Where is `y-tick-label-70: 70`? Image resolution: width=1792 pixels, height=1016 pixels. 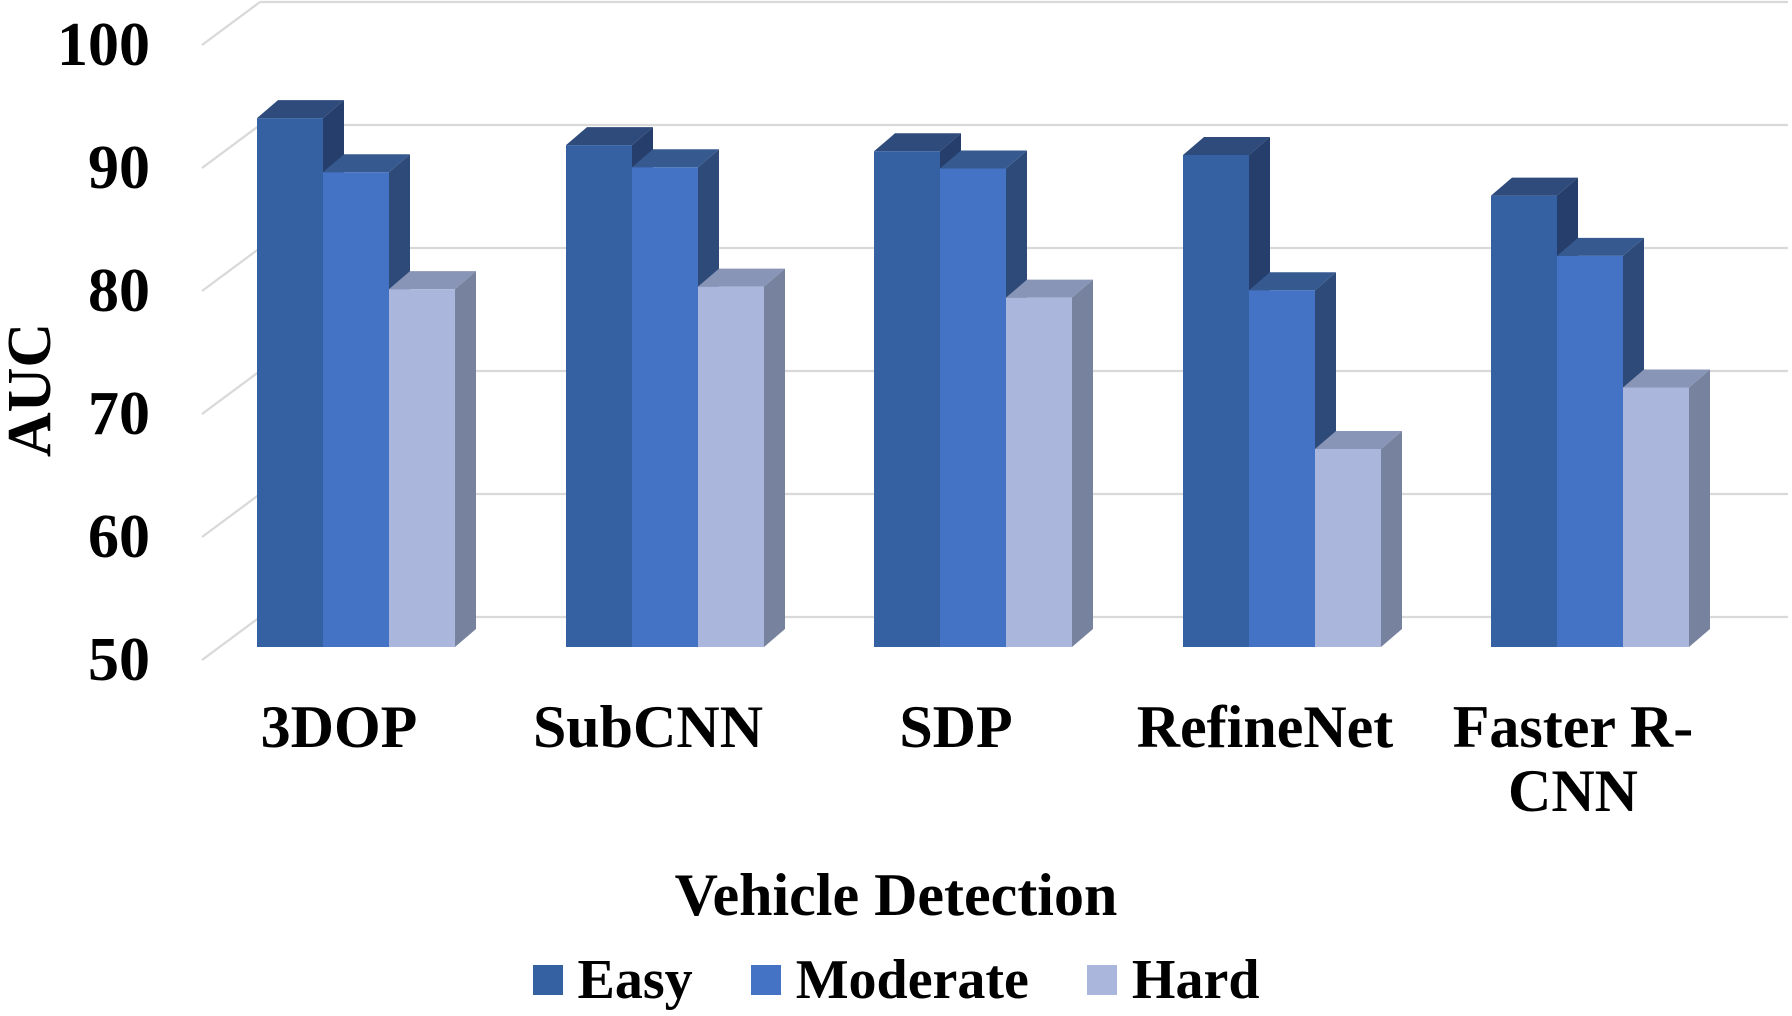 y-tick-label-70: 70 is located at coordinates (119, 414).